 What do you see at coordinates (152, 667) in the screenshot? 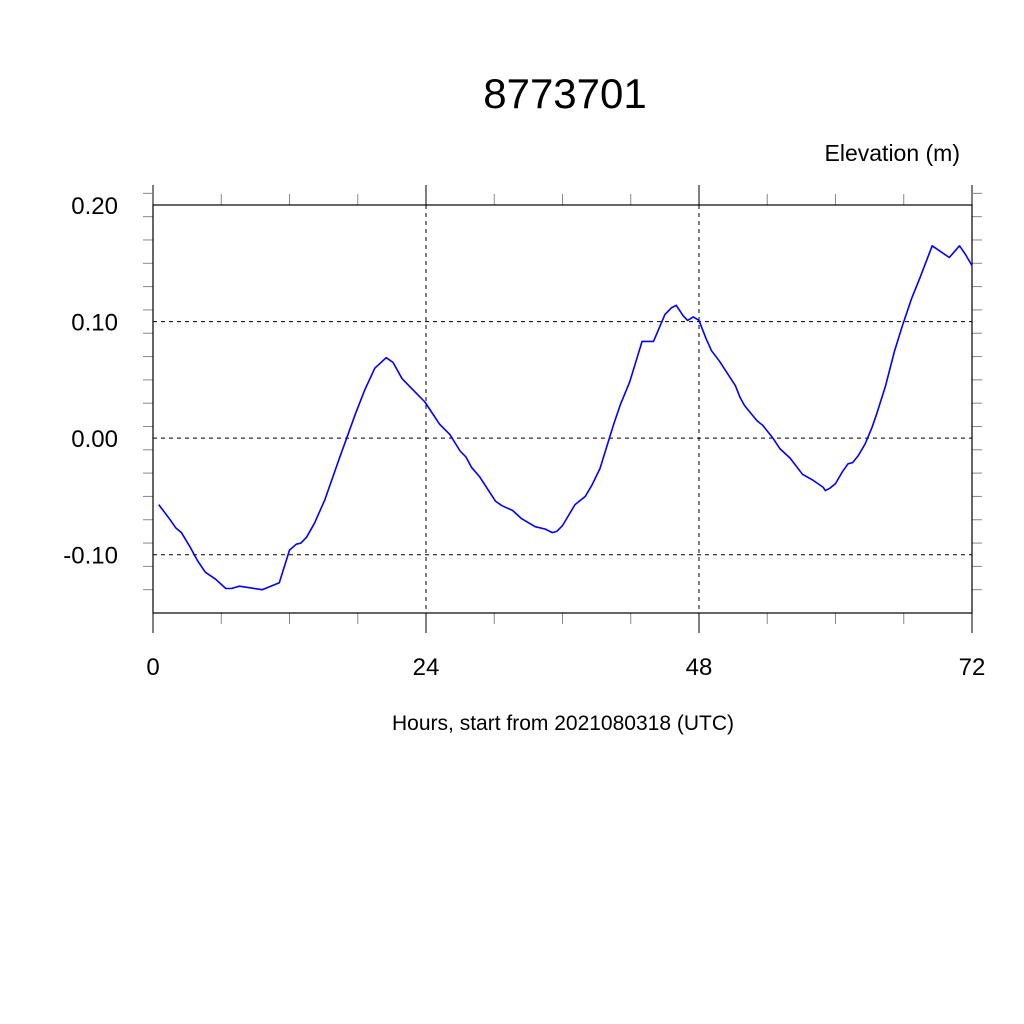
I see `x-tick-label: 0` at bounding box center [152, 667].